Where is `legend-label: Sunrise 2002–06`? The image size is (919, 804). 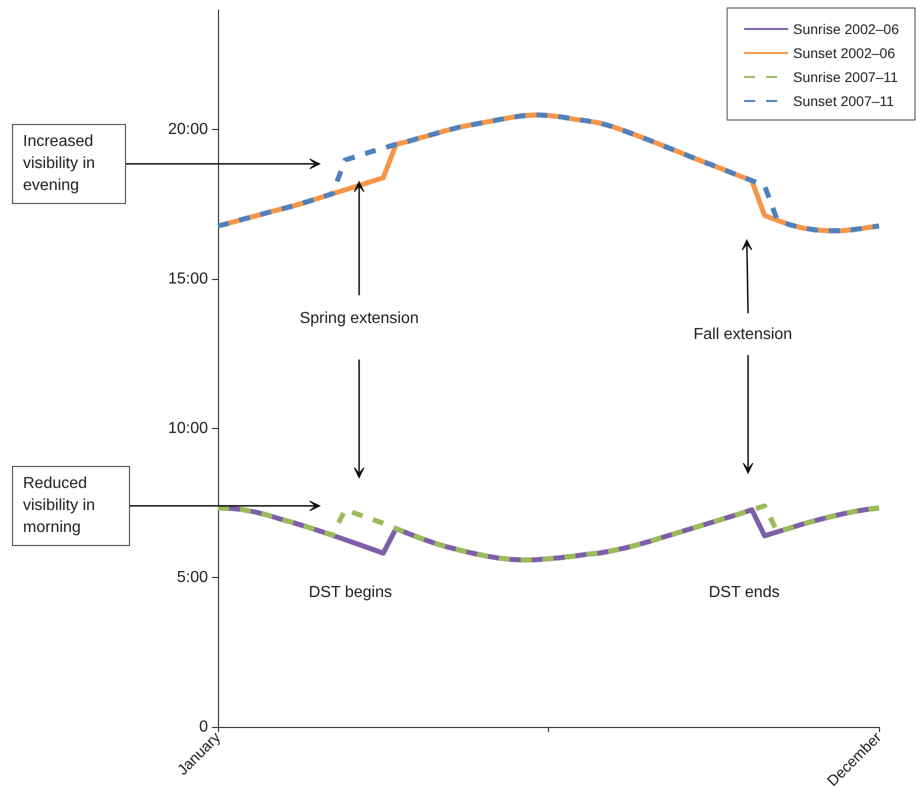 legend-label: Sunrise 2002–06 is located at coordinates (846, 29).